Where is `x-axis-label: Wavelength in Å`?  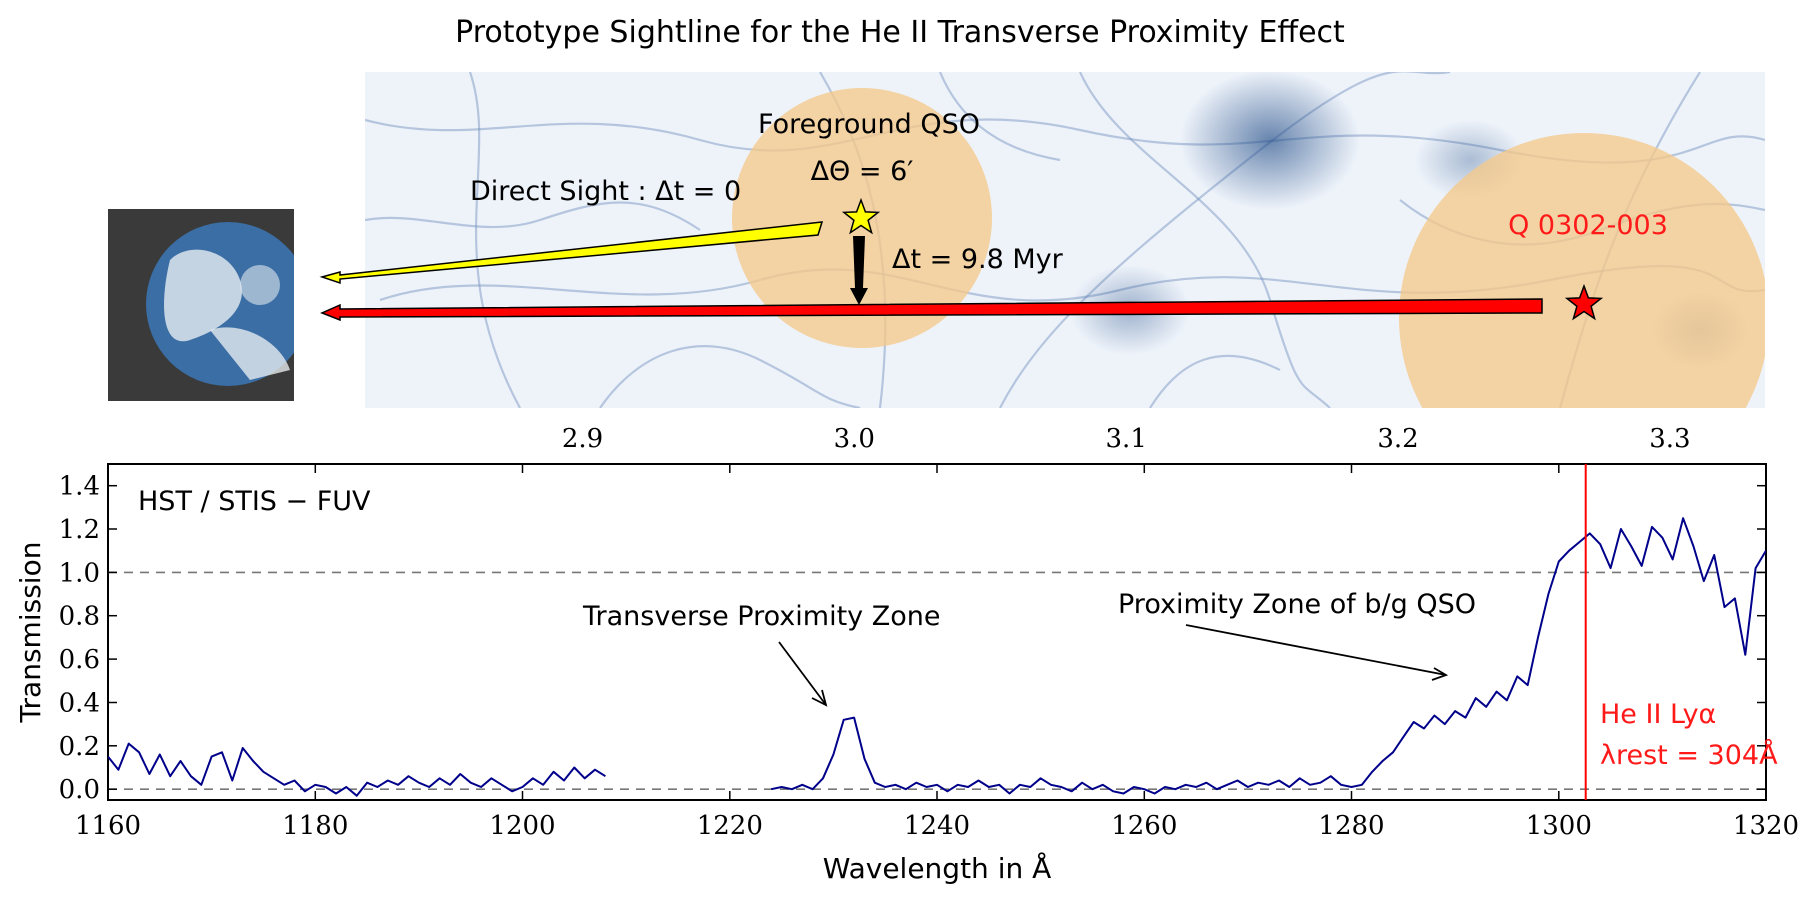 x-axis-label: Wavelength in Å is located at coordinates (937, 868).